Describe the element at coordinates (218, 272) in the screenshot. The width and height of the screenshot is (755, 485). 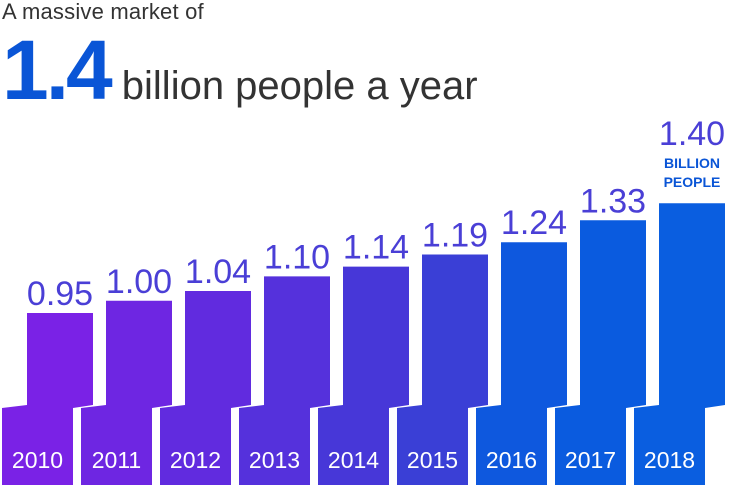
I see `value-label-2012: 1.04` at that location.